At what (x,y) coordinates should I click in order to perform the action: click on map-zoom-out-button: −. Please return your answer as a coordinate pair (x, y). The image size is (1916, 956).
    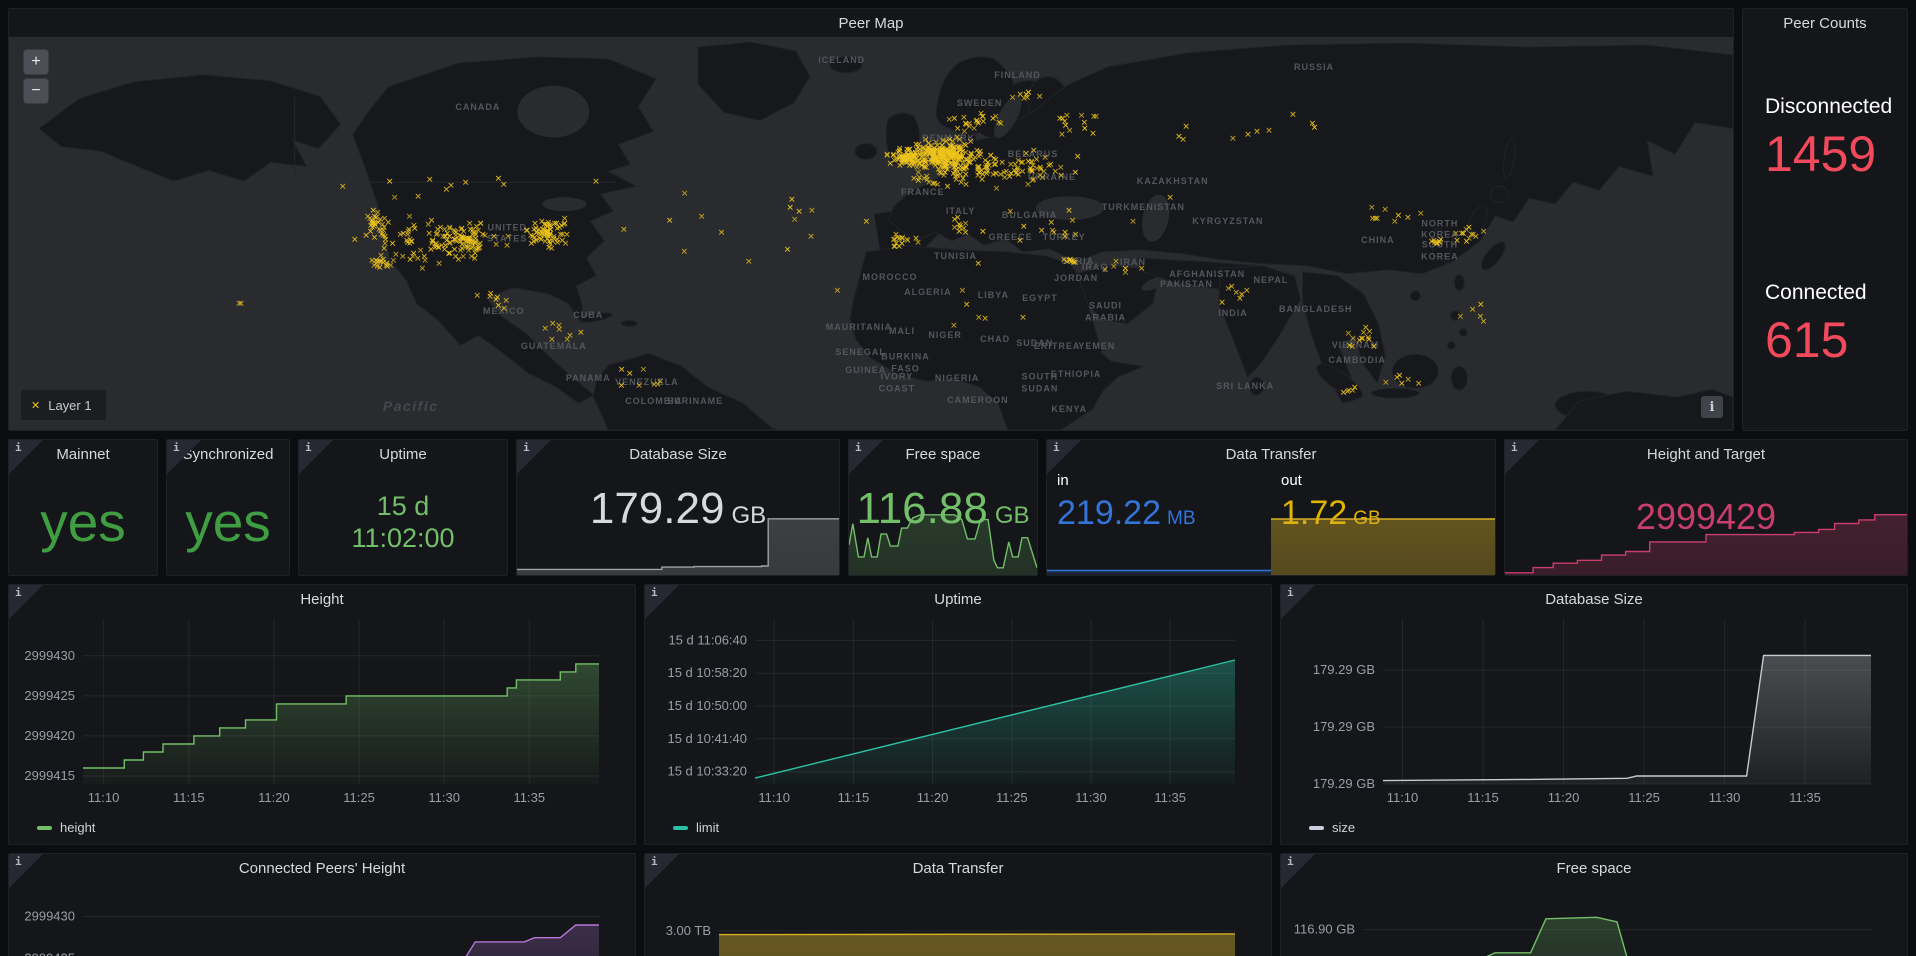
    Looking at the image, I should click on (36, 91).